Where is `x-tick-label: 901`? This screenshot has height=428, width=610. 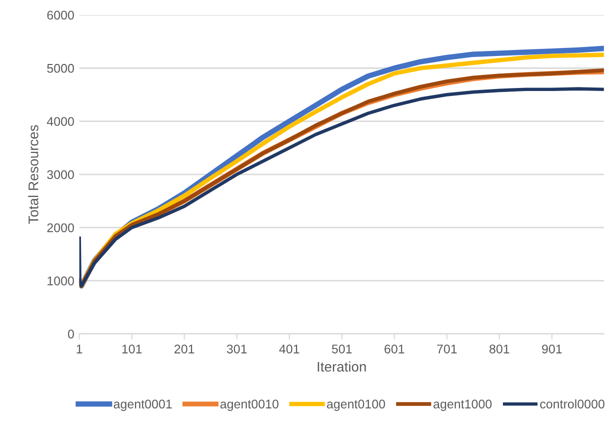 x-tick-label: 901 is located at coordinates (552, 349).